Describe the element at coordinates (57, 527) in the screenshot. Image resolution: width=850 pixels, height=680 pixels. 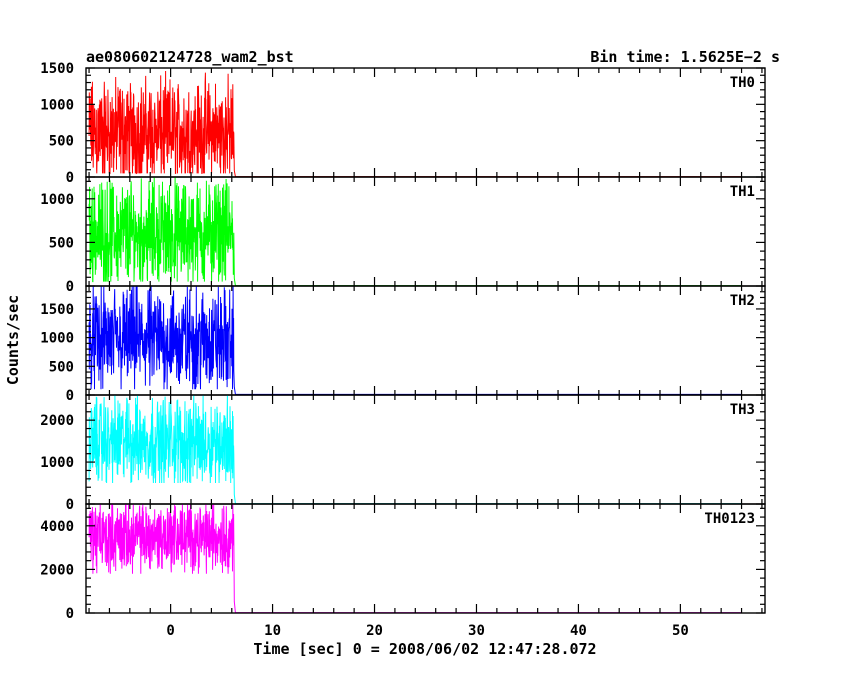
I see `y-tick-label: 4000` at that location.